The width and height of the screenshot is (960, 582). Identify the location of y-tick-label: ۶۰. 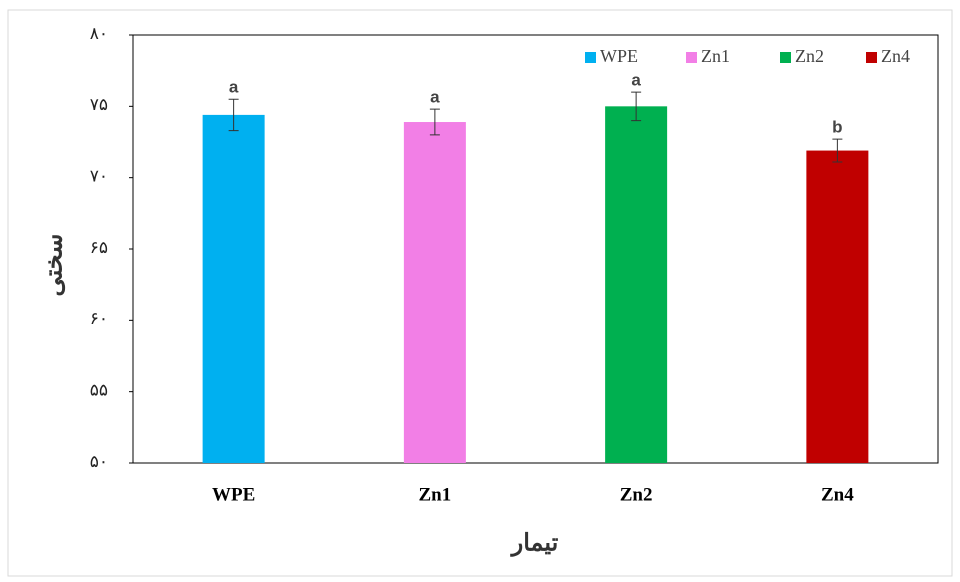
(99, 318).